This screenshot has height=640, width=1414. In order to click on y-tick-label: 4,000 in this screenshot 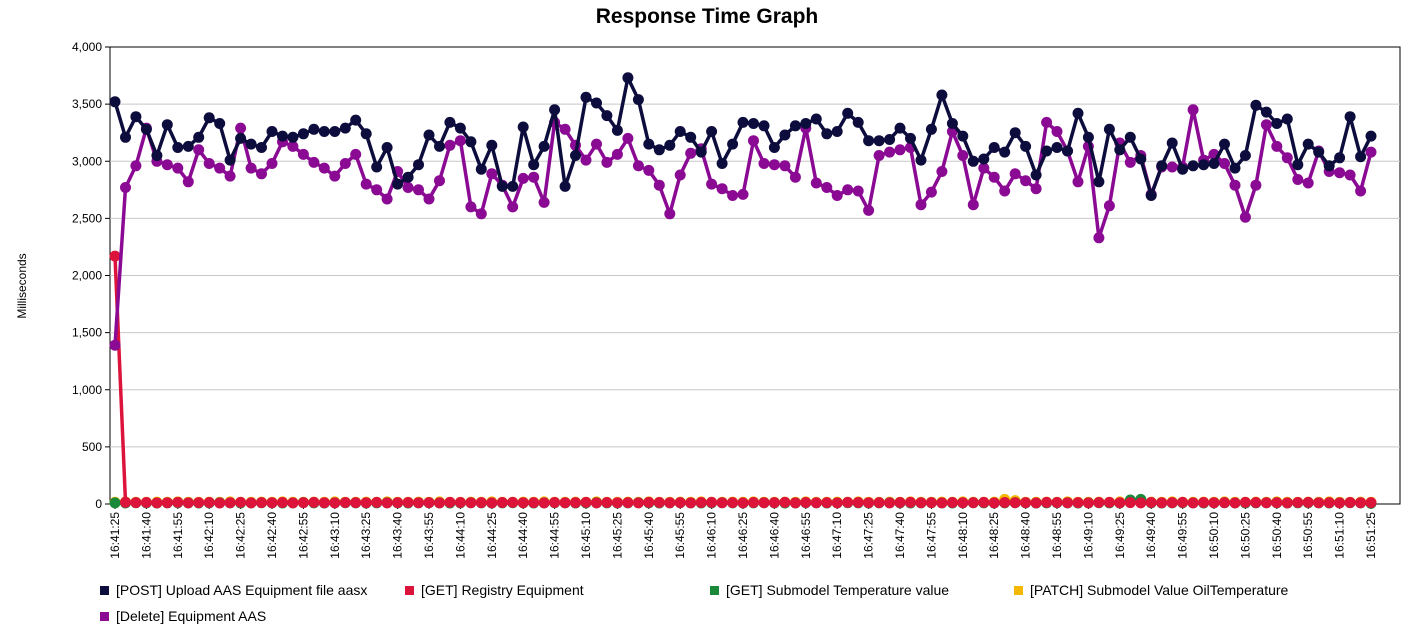, I will do `click(87, 47)`.